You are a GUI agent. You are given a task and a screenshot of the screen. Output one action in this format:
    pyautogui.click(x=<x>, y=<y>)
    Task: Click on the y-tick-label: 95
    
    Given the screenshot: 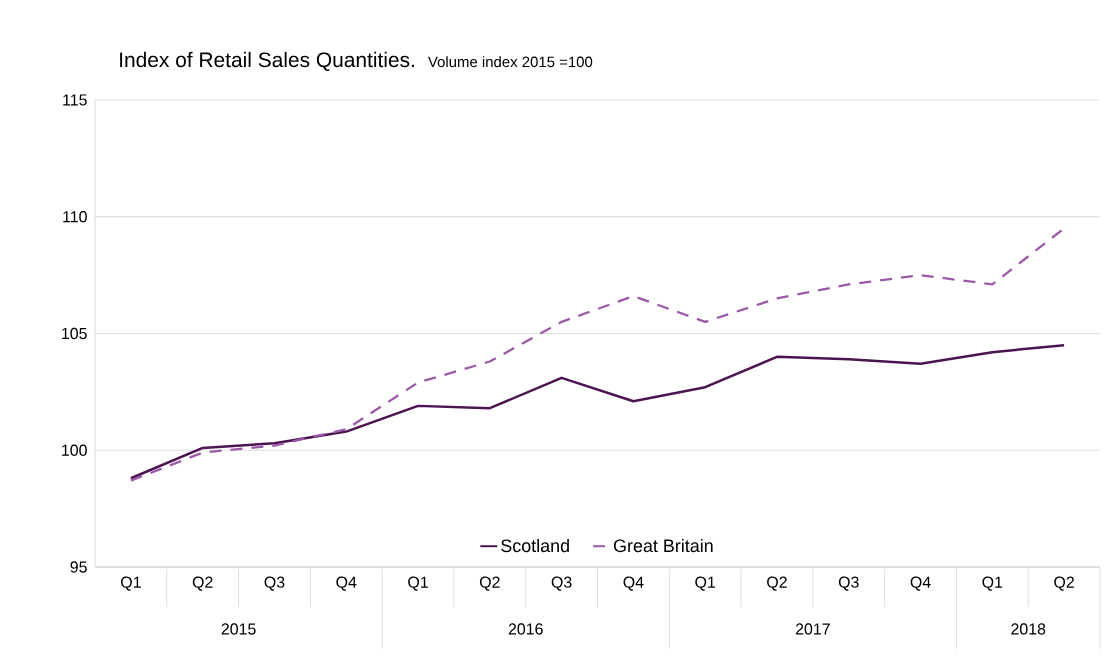 What is the action you would take?
    pyautogui.click(x=78, y=567)
    